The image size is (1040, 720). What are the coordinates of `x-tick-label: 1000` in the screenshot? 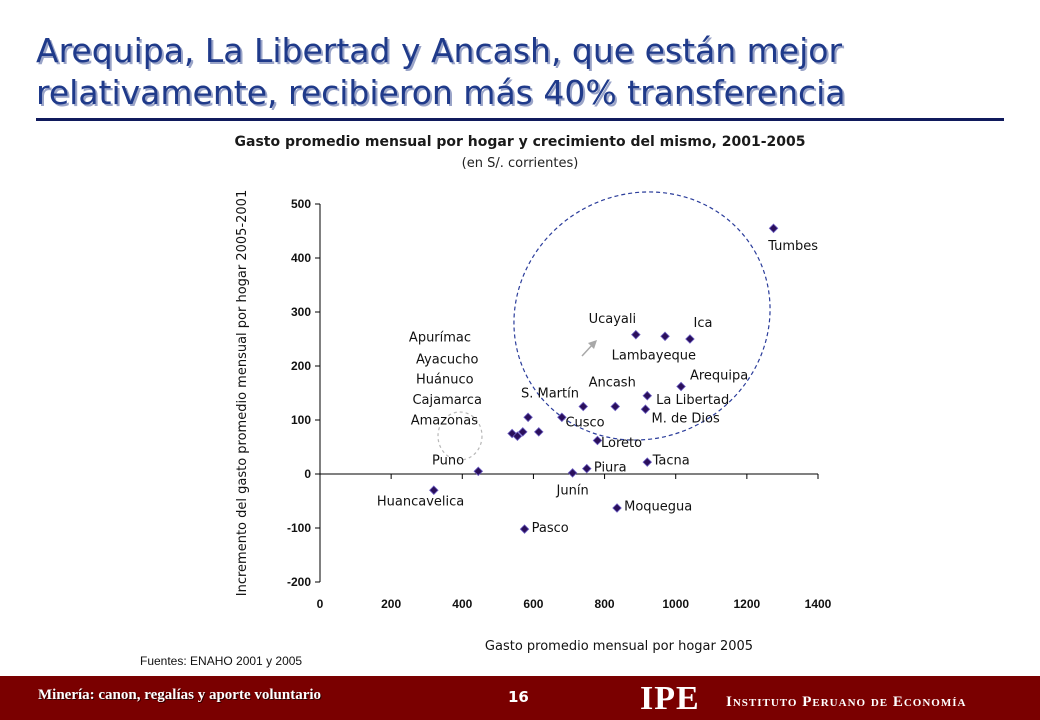 It's located at (675, 604).